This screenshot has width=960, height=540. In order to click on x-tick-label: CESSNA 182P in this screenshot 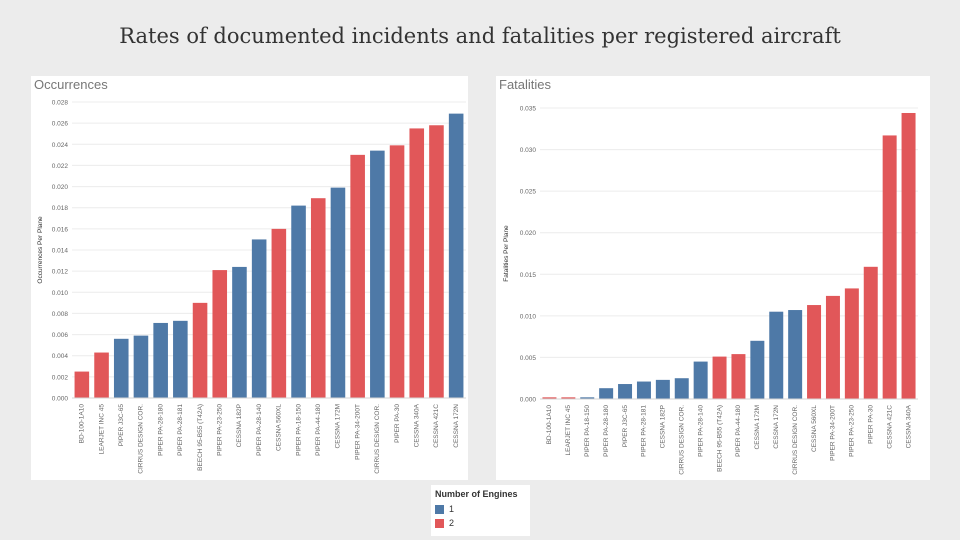, I will do `click(663, 426)`.